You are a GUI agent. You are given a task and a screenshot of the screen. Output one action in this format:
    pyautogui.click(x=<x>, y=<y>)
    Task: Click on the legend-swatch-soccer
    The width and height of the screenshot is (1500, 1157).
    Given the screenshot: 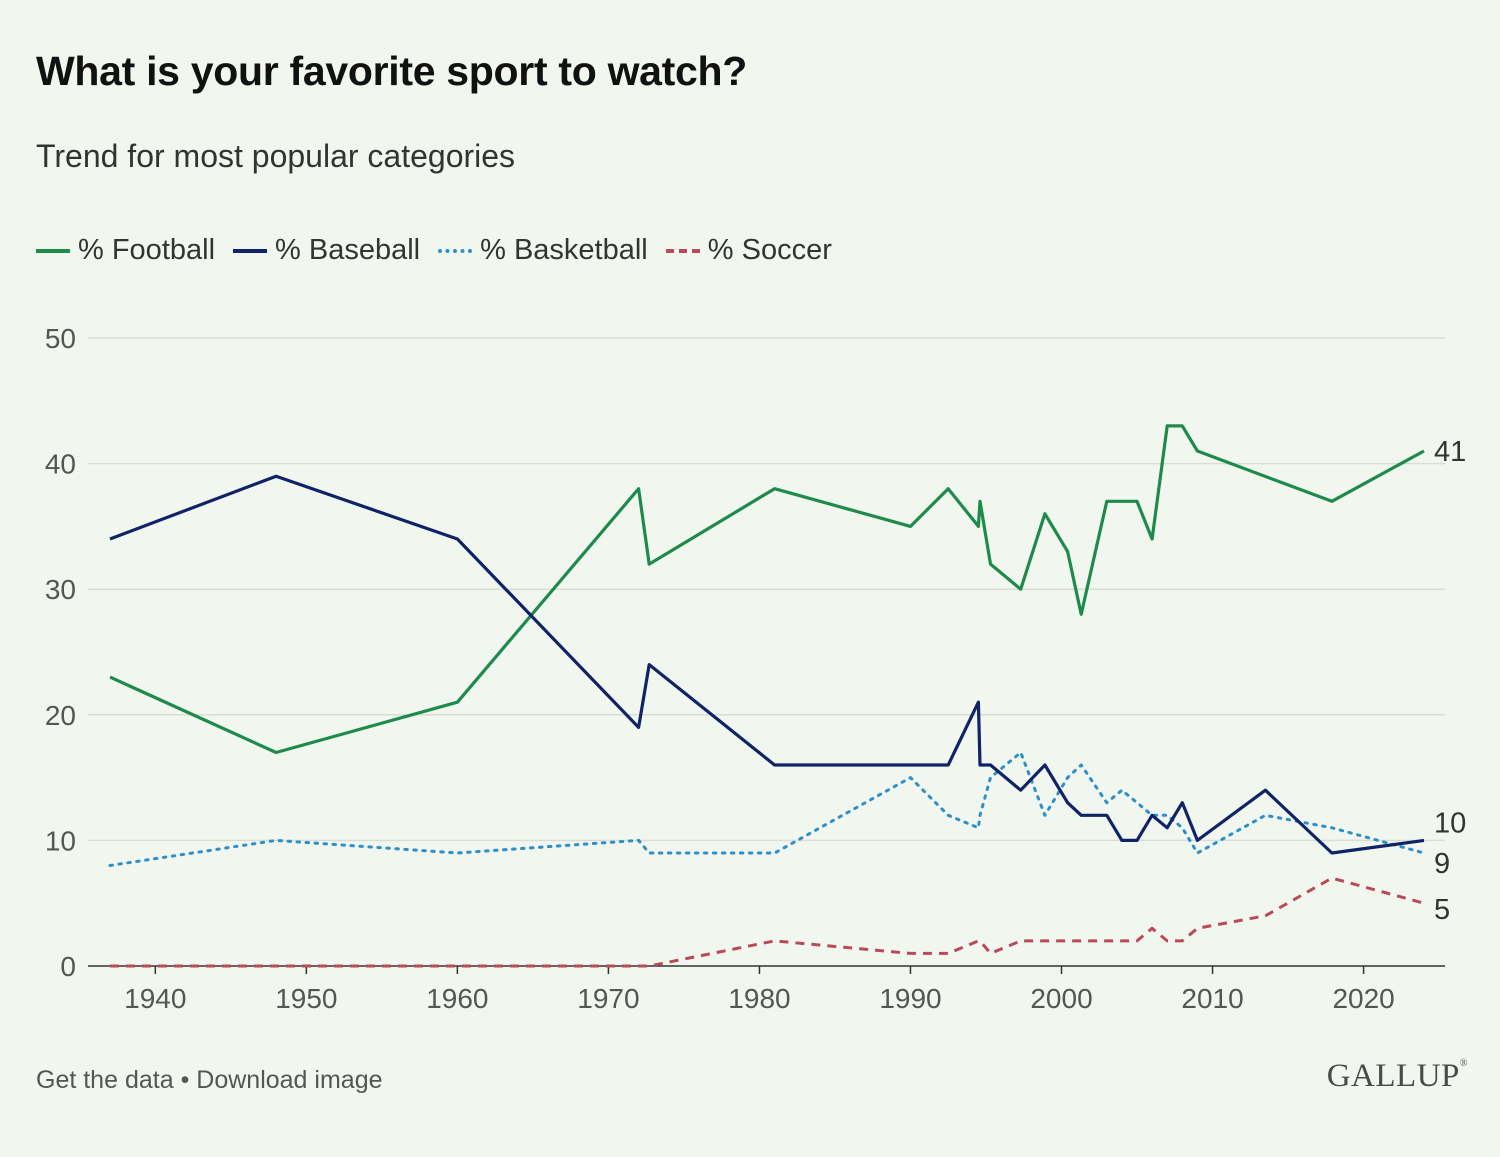 What is the action you would take?
    pyautogui.click(x=682, y=250)
    